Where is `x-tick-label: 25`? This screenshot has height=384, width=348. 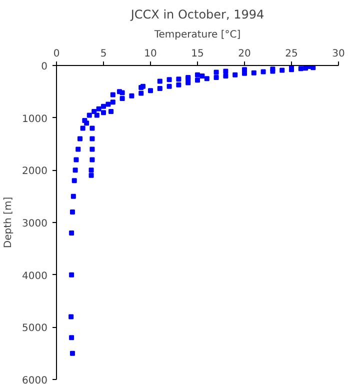
x-tick-label: 25 is located at coordinates (291, 54).